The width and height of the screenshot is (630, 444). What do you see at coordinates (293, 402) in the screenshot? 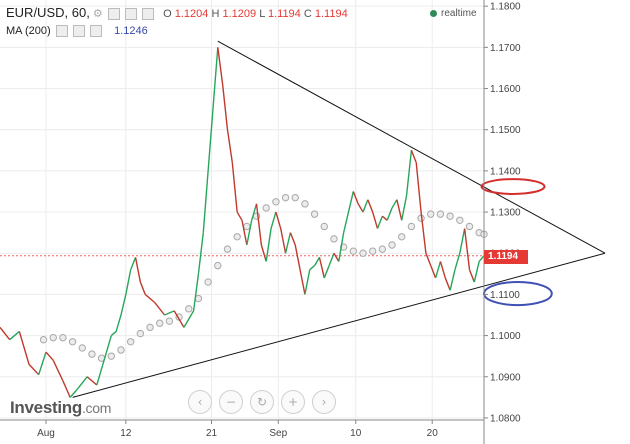
I see `zoom-in-button: +` at bounding box center [293, 402].